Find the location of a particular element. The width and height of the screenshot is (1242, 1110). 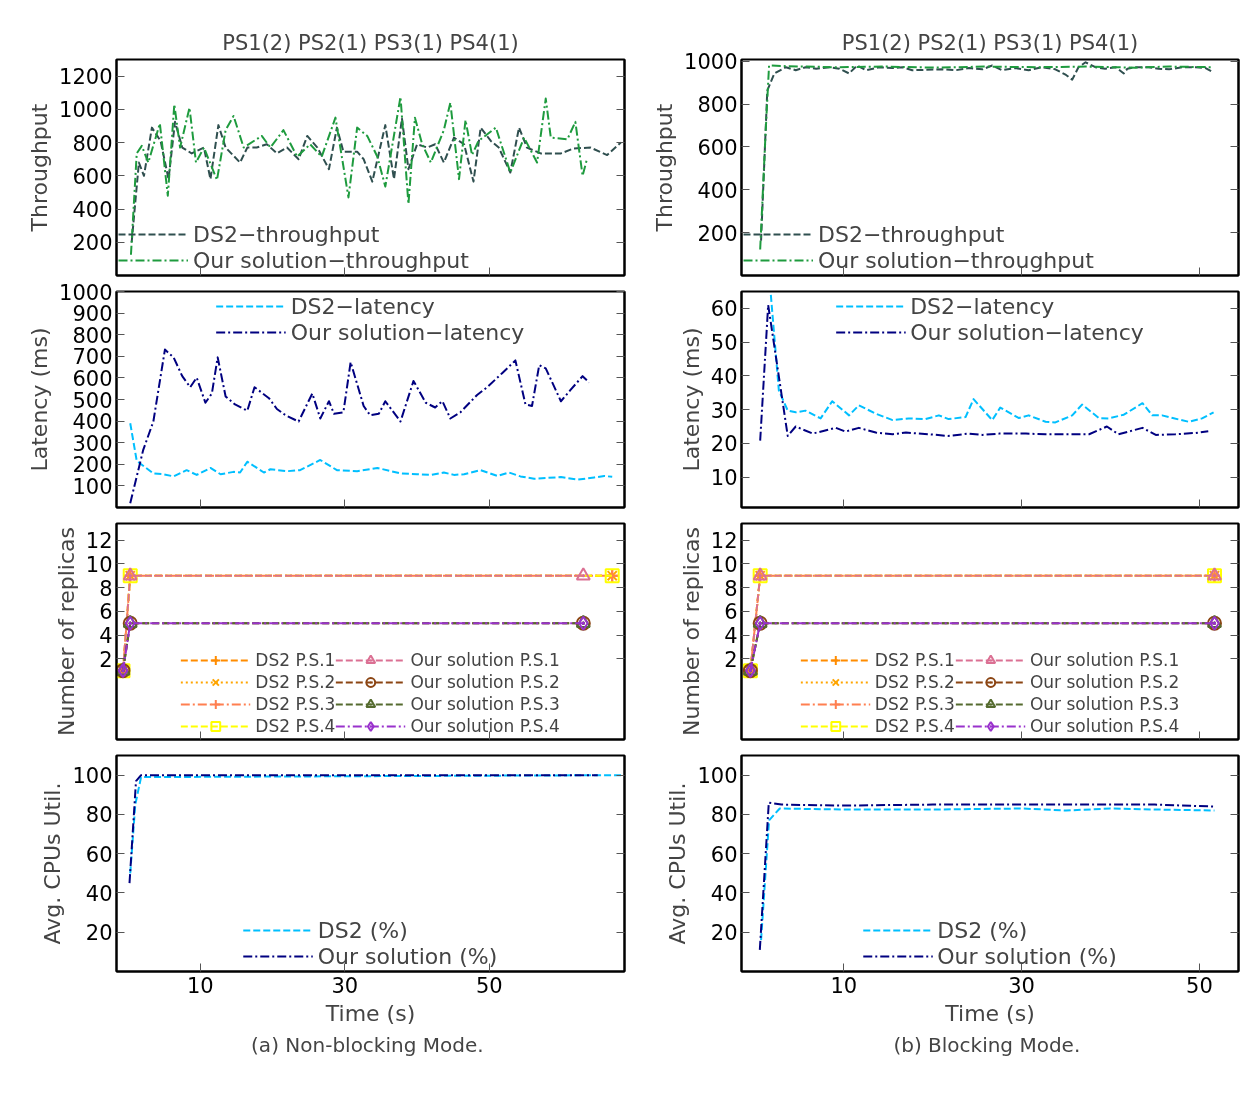

text: (b) Blocking Mode. is located at coordinates (987, 1044).